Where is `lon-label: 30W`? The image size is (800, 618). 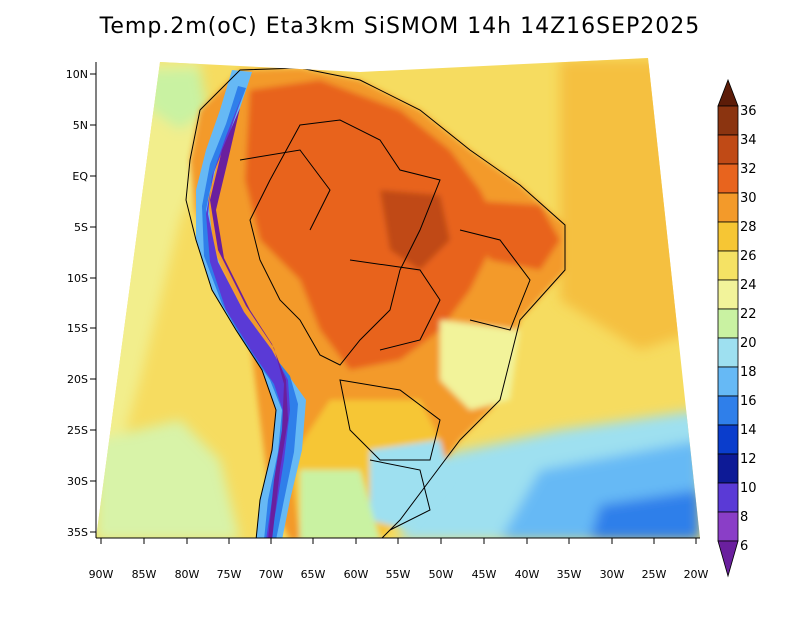 lon-label: 30W is located at coordinates (612, 574).